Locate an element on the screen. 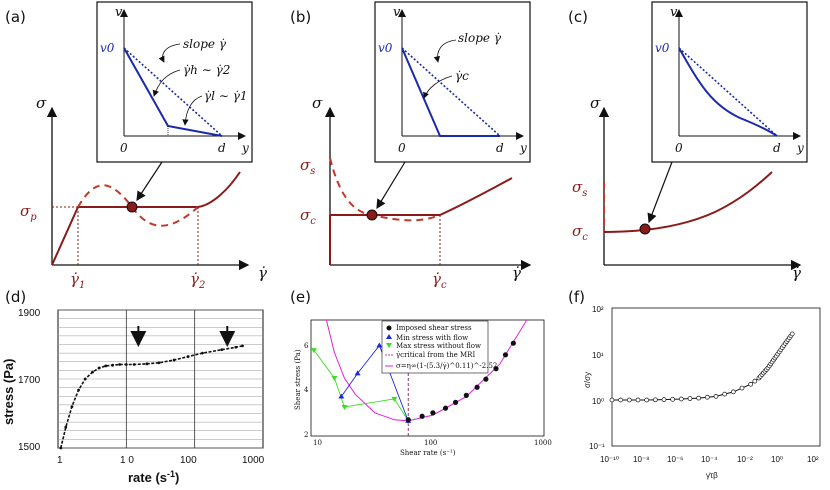  panel-b-unstable-branch is located at coordinates (385, 189).